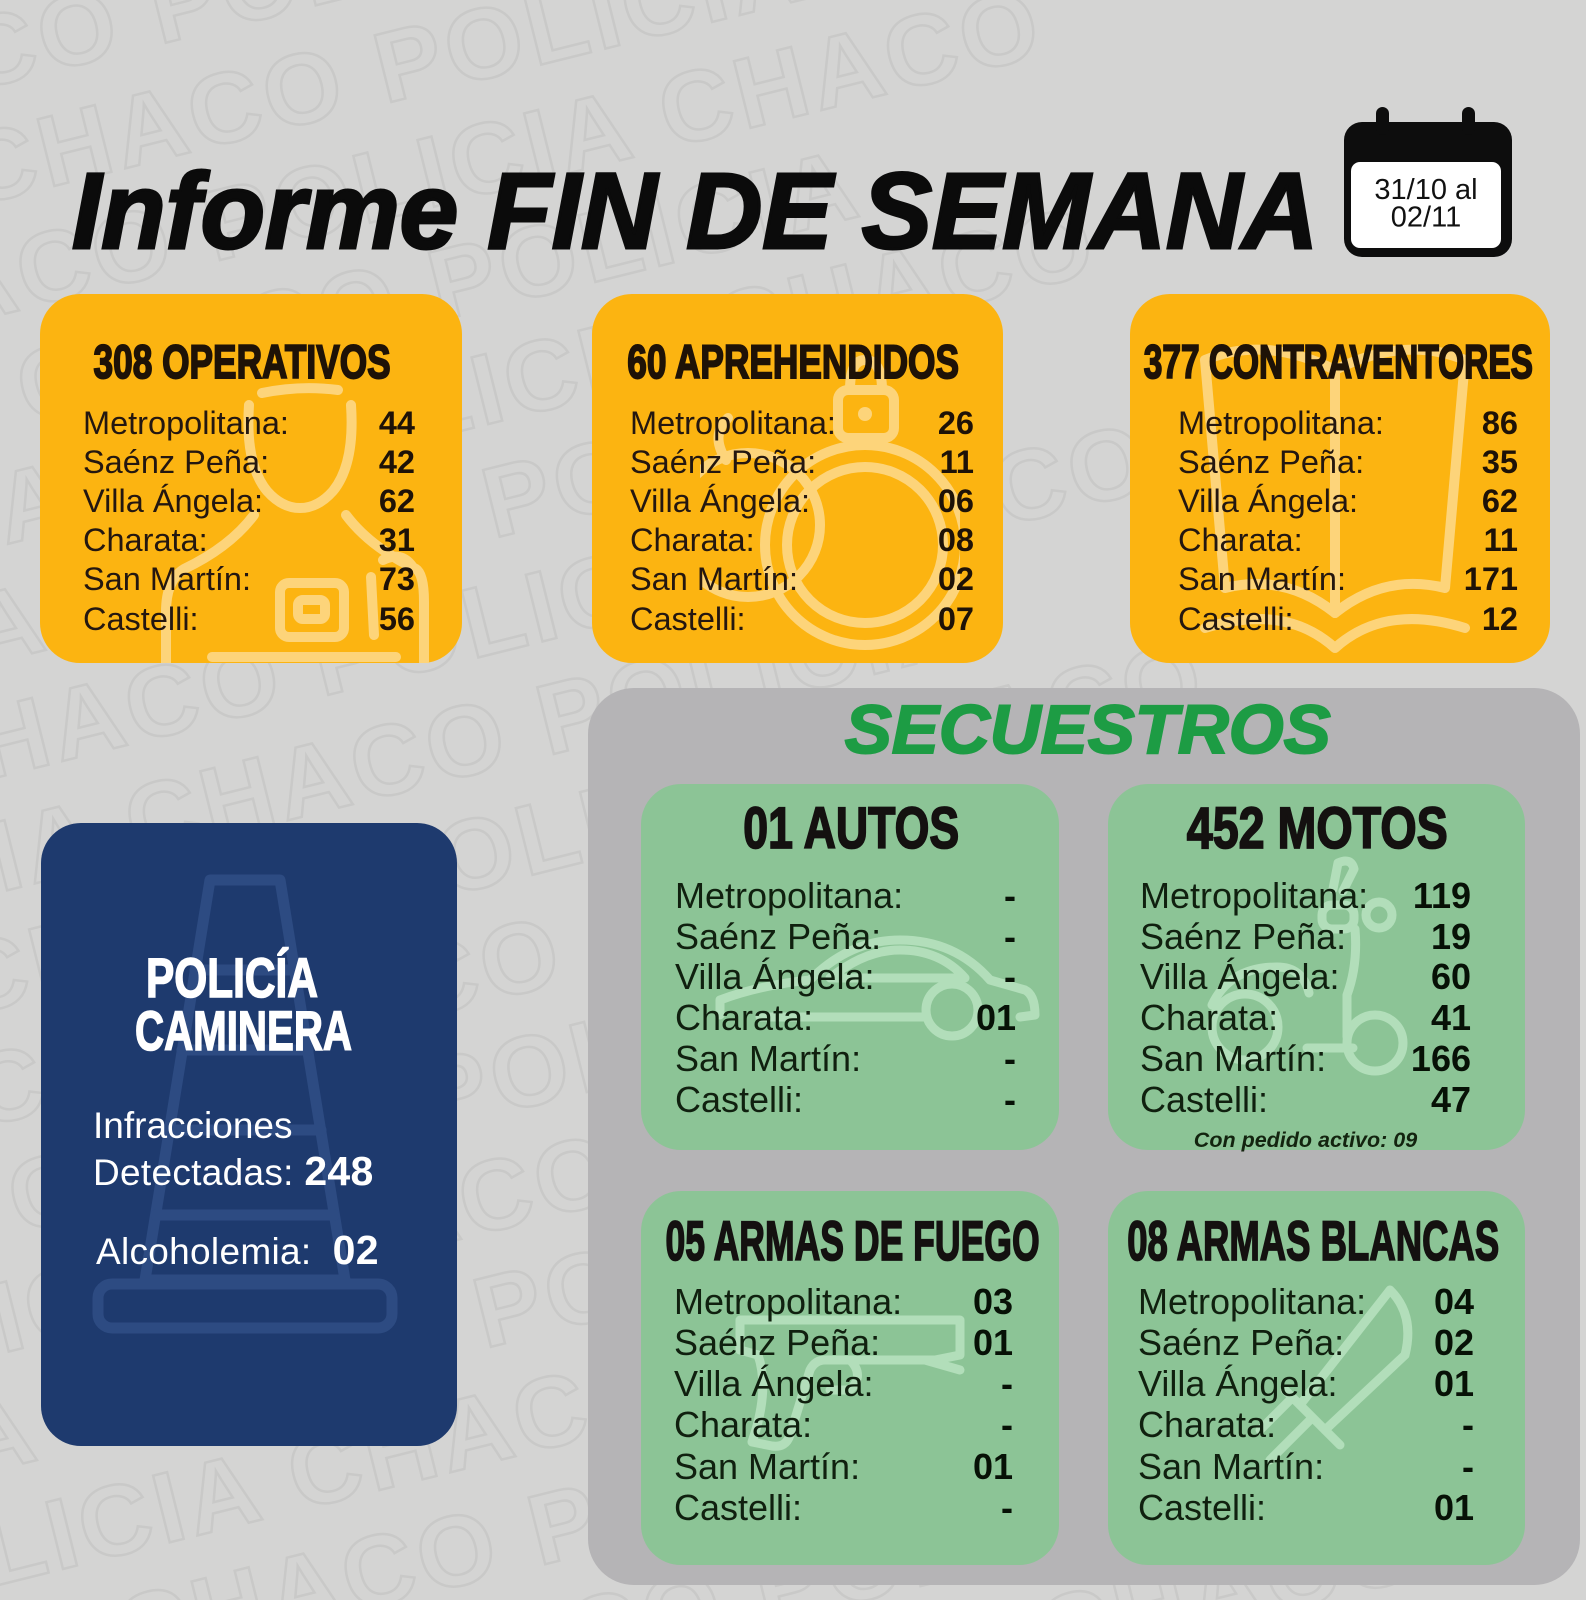 Image resolution: width=1586 pixels, height=1600 pixels. I want to click on svg-text: 02/11, so click(1426, 218).